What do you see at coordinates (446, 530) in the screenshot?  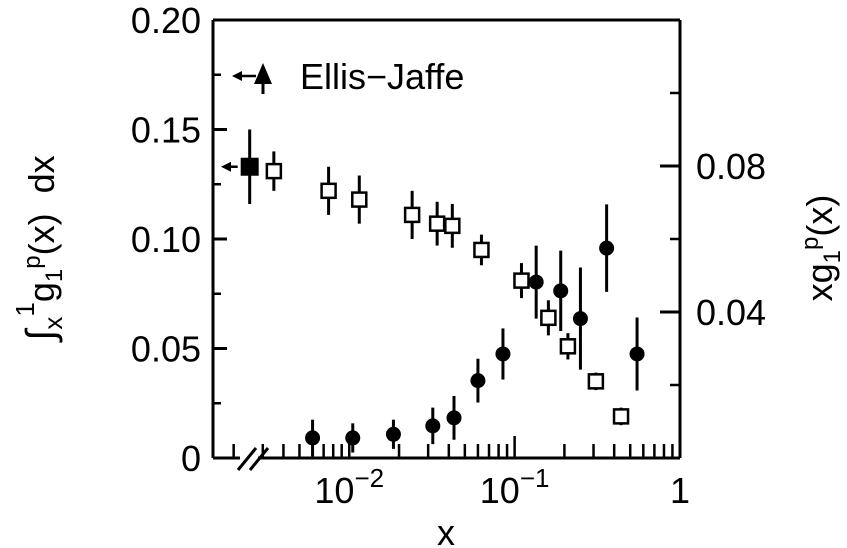 I see `x-axis-title: x` at bounding box center [446, 530].